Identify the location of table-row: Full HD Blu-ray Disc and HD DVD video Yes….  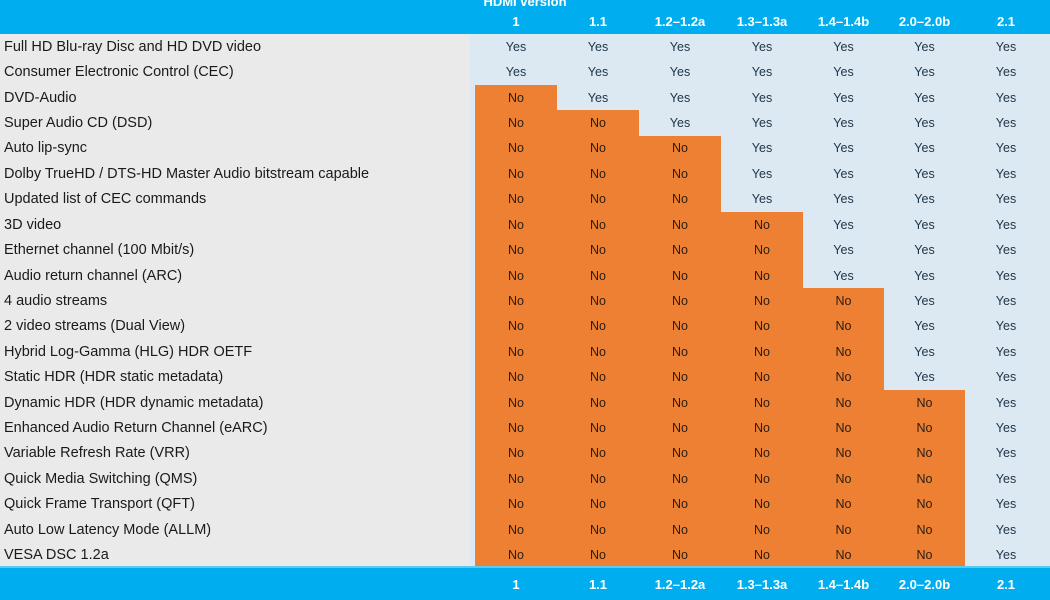
(525, 46).